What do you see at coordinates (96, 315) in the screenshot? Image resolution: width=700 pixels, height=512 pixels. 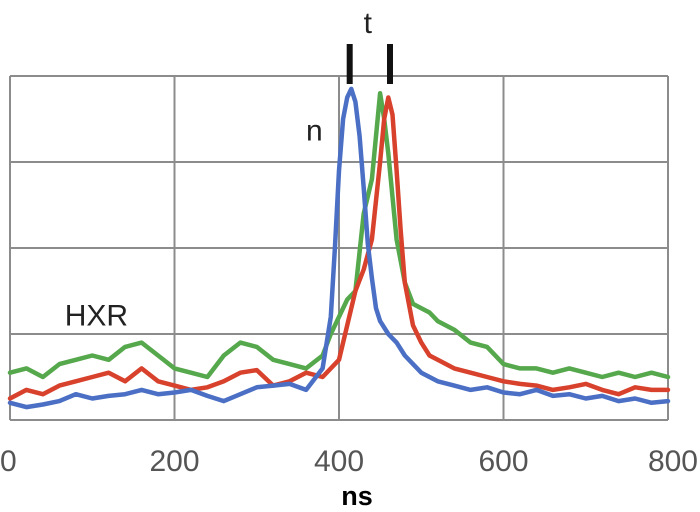 I see `annotation-2: HXR` at bounding box center [96, 315].